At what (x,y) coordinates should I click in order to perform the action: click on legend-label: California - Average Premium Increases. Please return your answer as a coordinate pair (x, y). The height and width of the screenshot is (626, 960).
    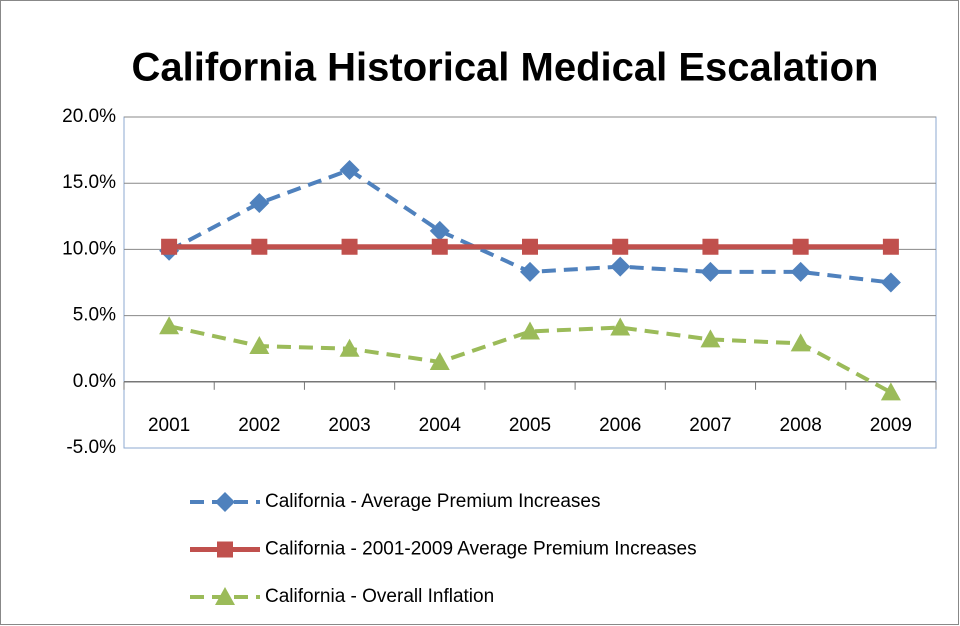
    Looking at the image, I should click on (432, 501).